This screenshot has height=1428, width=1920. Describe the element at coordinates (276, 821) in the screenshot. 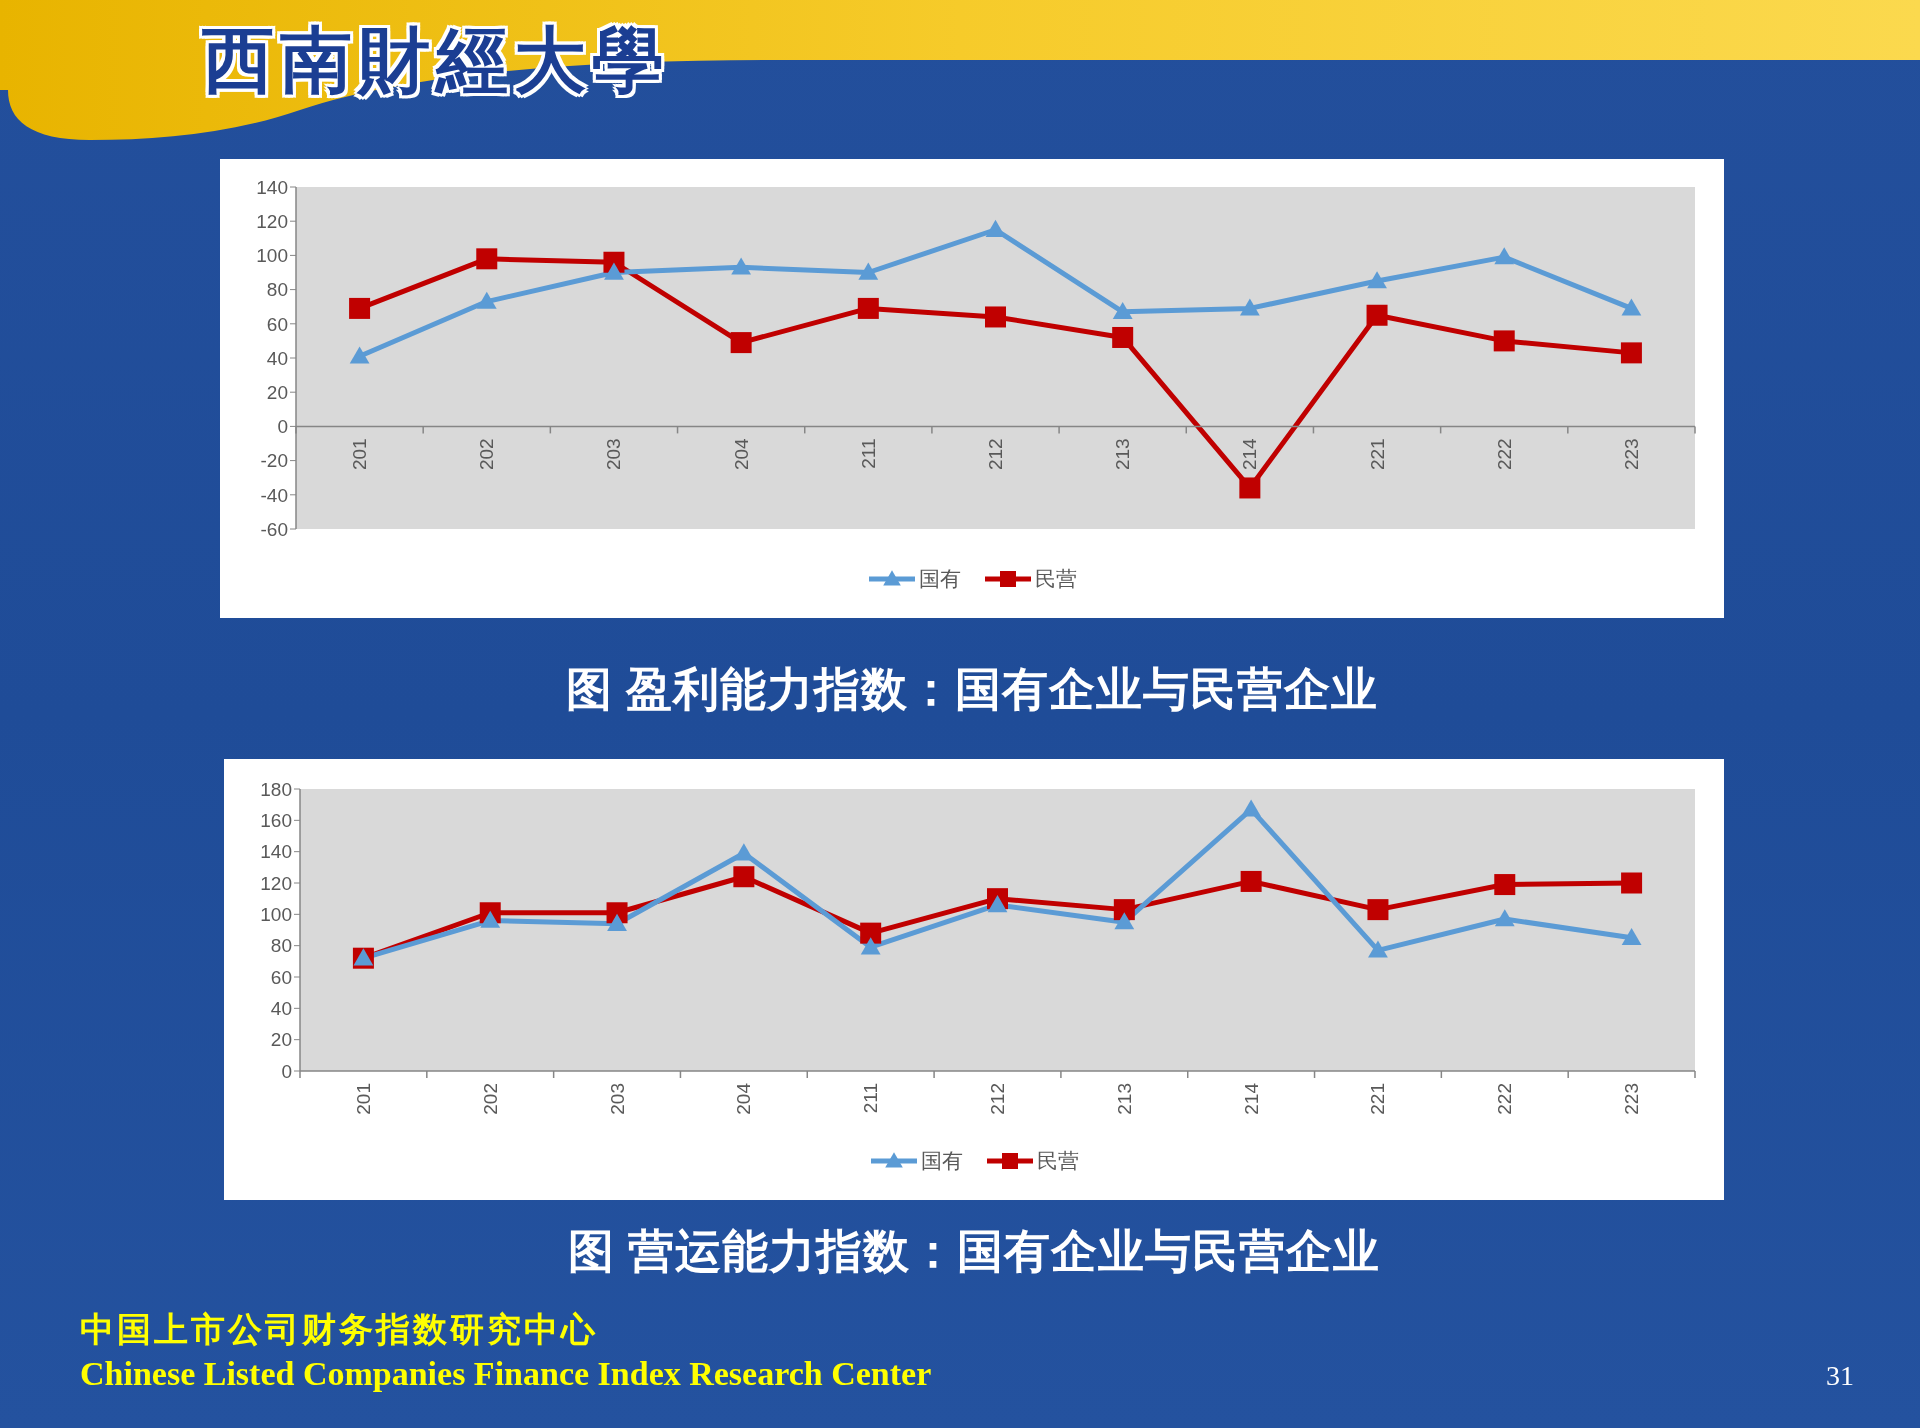

I see `y-tick-label: 160` at that location.